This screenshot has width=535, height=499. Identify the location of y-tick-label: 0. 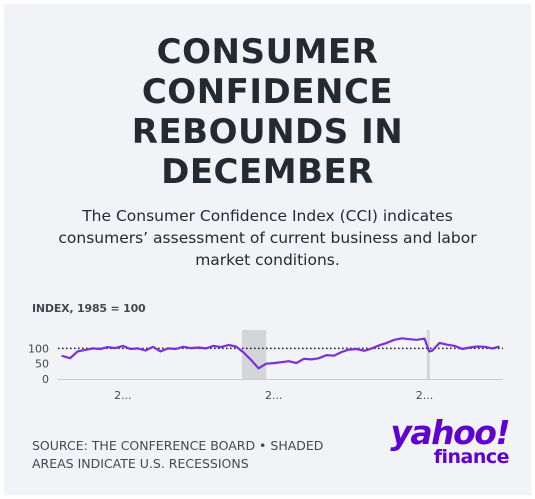
(45, 379).